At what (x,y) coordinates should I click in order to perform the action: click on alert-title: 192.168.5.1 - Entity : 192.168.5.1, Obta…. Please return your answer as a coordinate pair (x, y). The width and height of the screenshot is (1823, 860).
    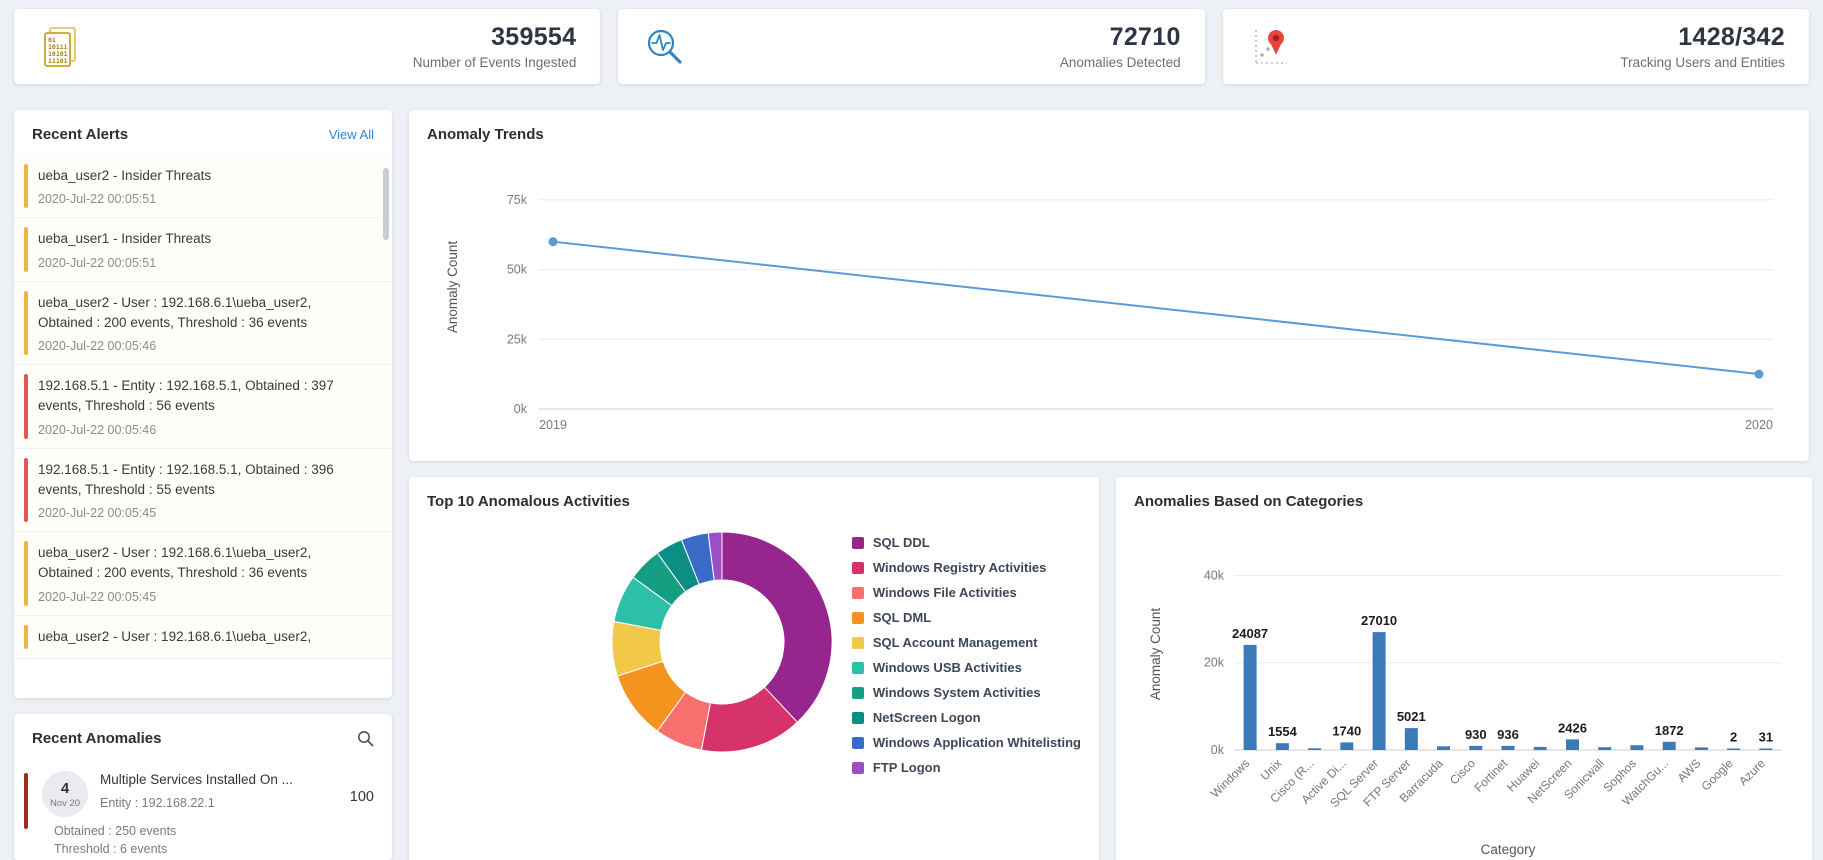
    Looking at the image, I should click on (186, 479).